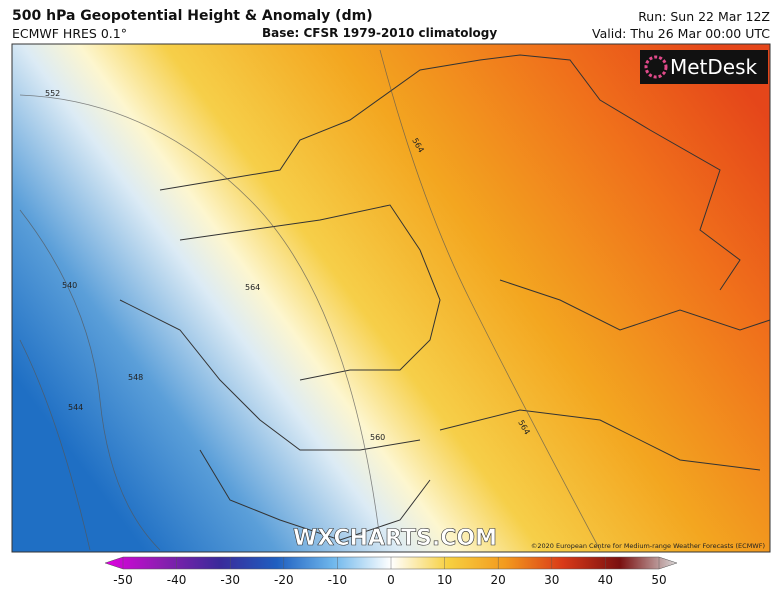  I want to click on tick-label: -40, so click(177, 580).